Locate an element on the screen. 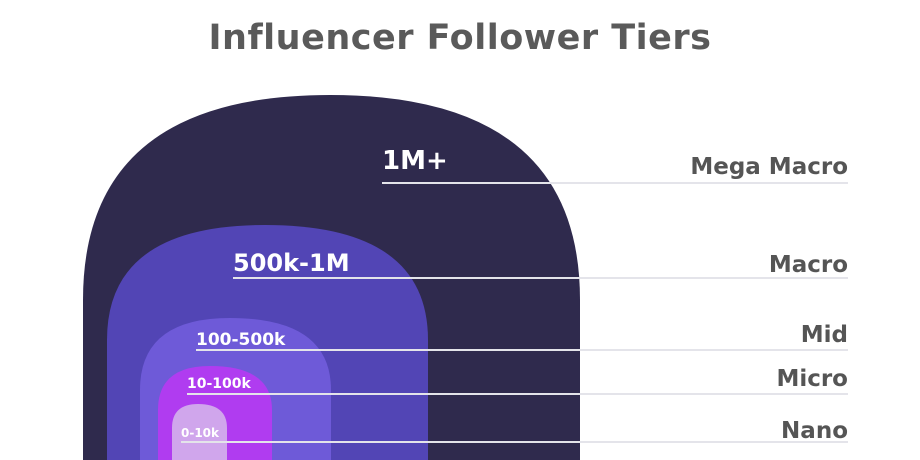 This screenshot has height=460, width=920. mega-tier-name: Mega Macro is located at coordinates (769, 167).